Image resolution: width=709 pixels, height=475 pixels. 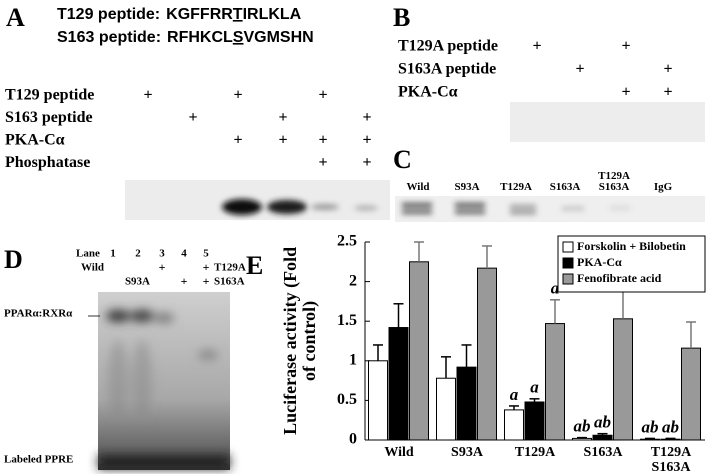 I want to click on lane-number: 5, so click(x=206, y=254).